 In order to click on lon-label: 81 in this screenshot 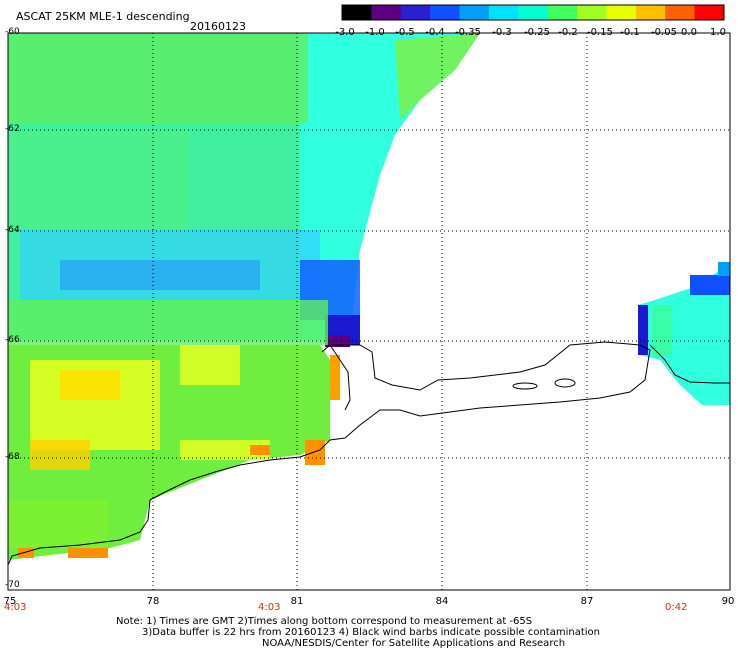, I will do `click(297, 601)`.